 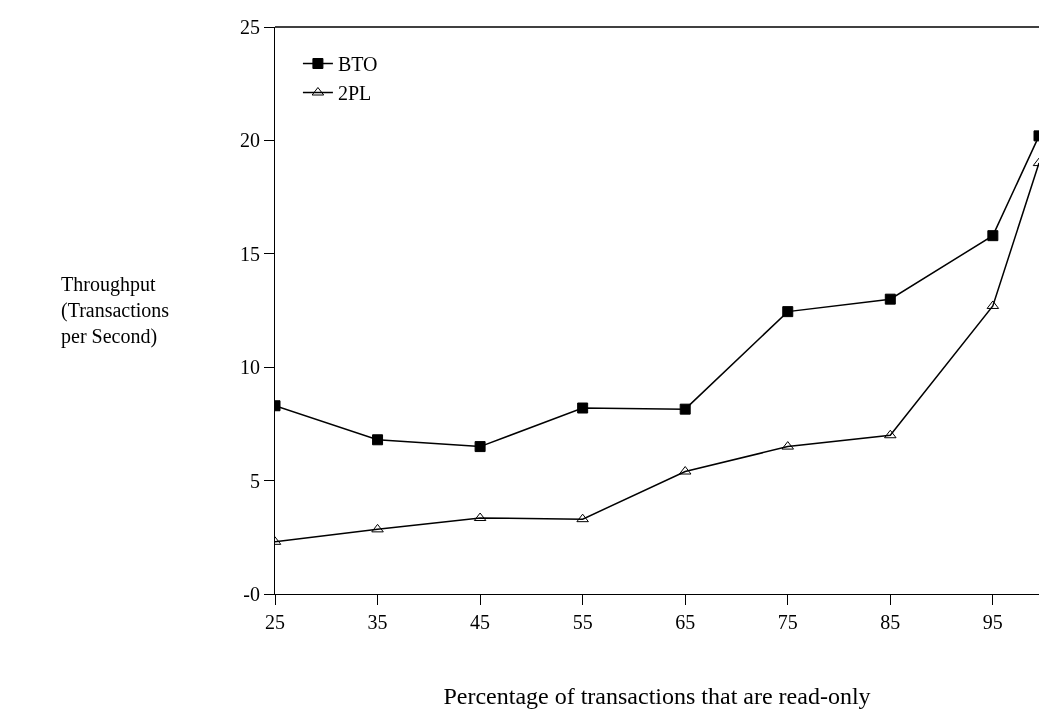 I want to click on legend-label: BTO, so click(x=357, y=64).